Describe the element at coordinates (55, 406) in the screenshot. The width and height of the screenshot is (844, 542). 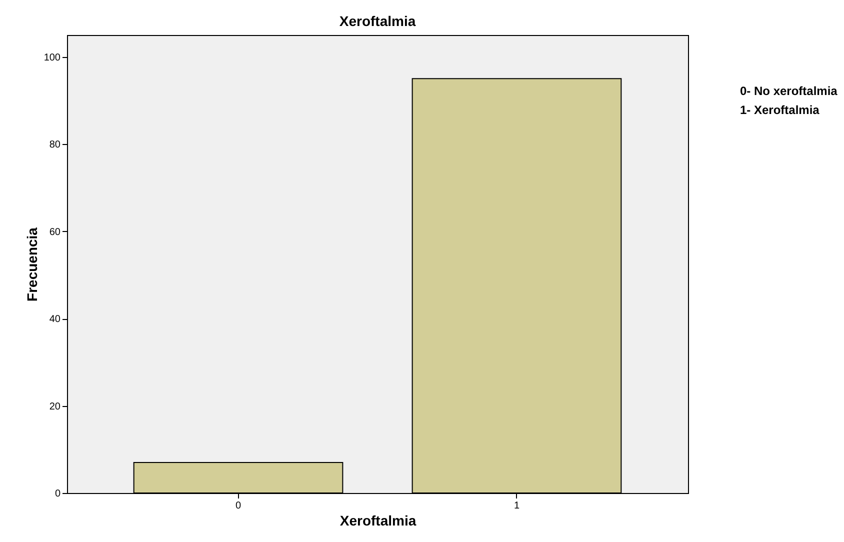
I see `y-tick-label: 20` at that location.